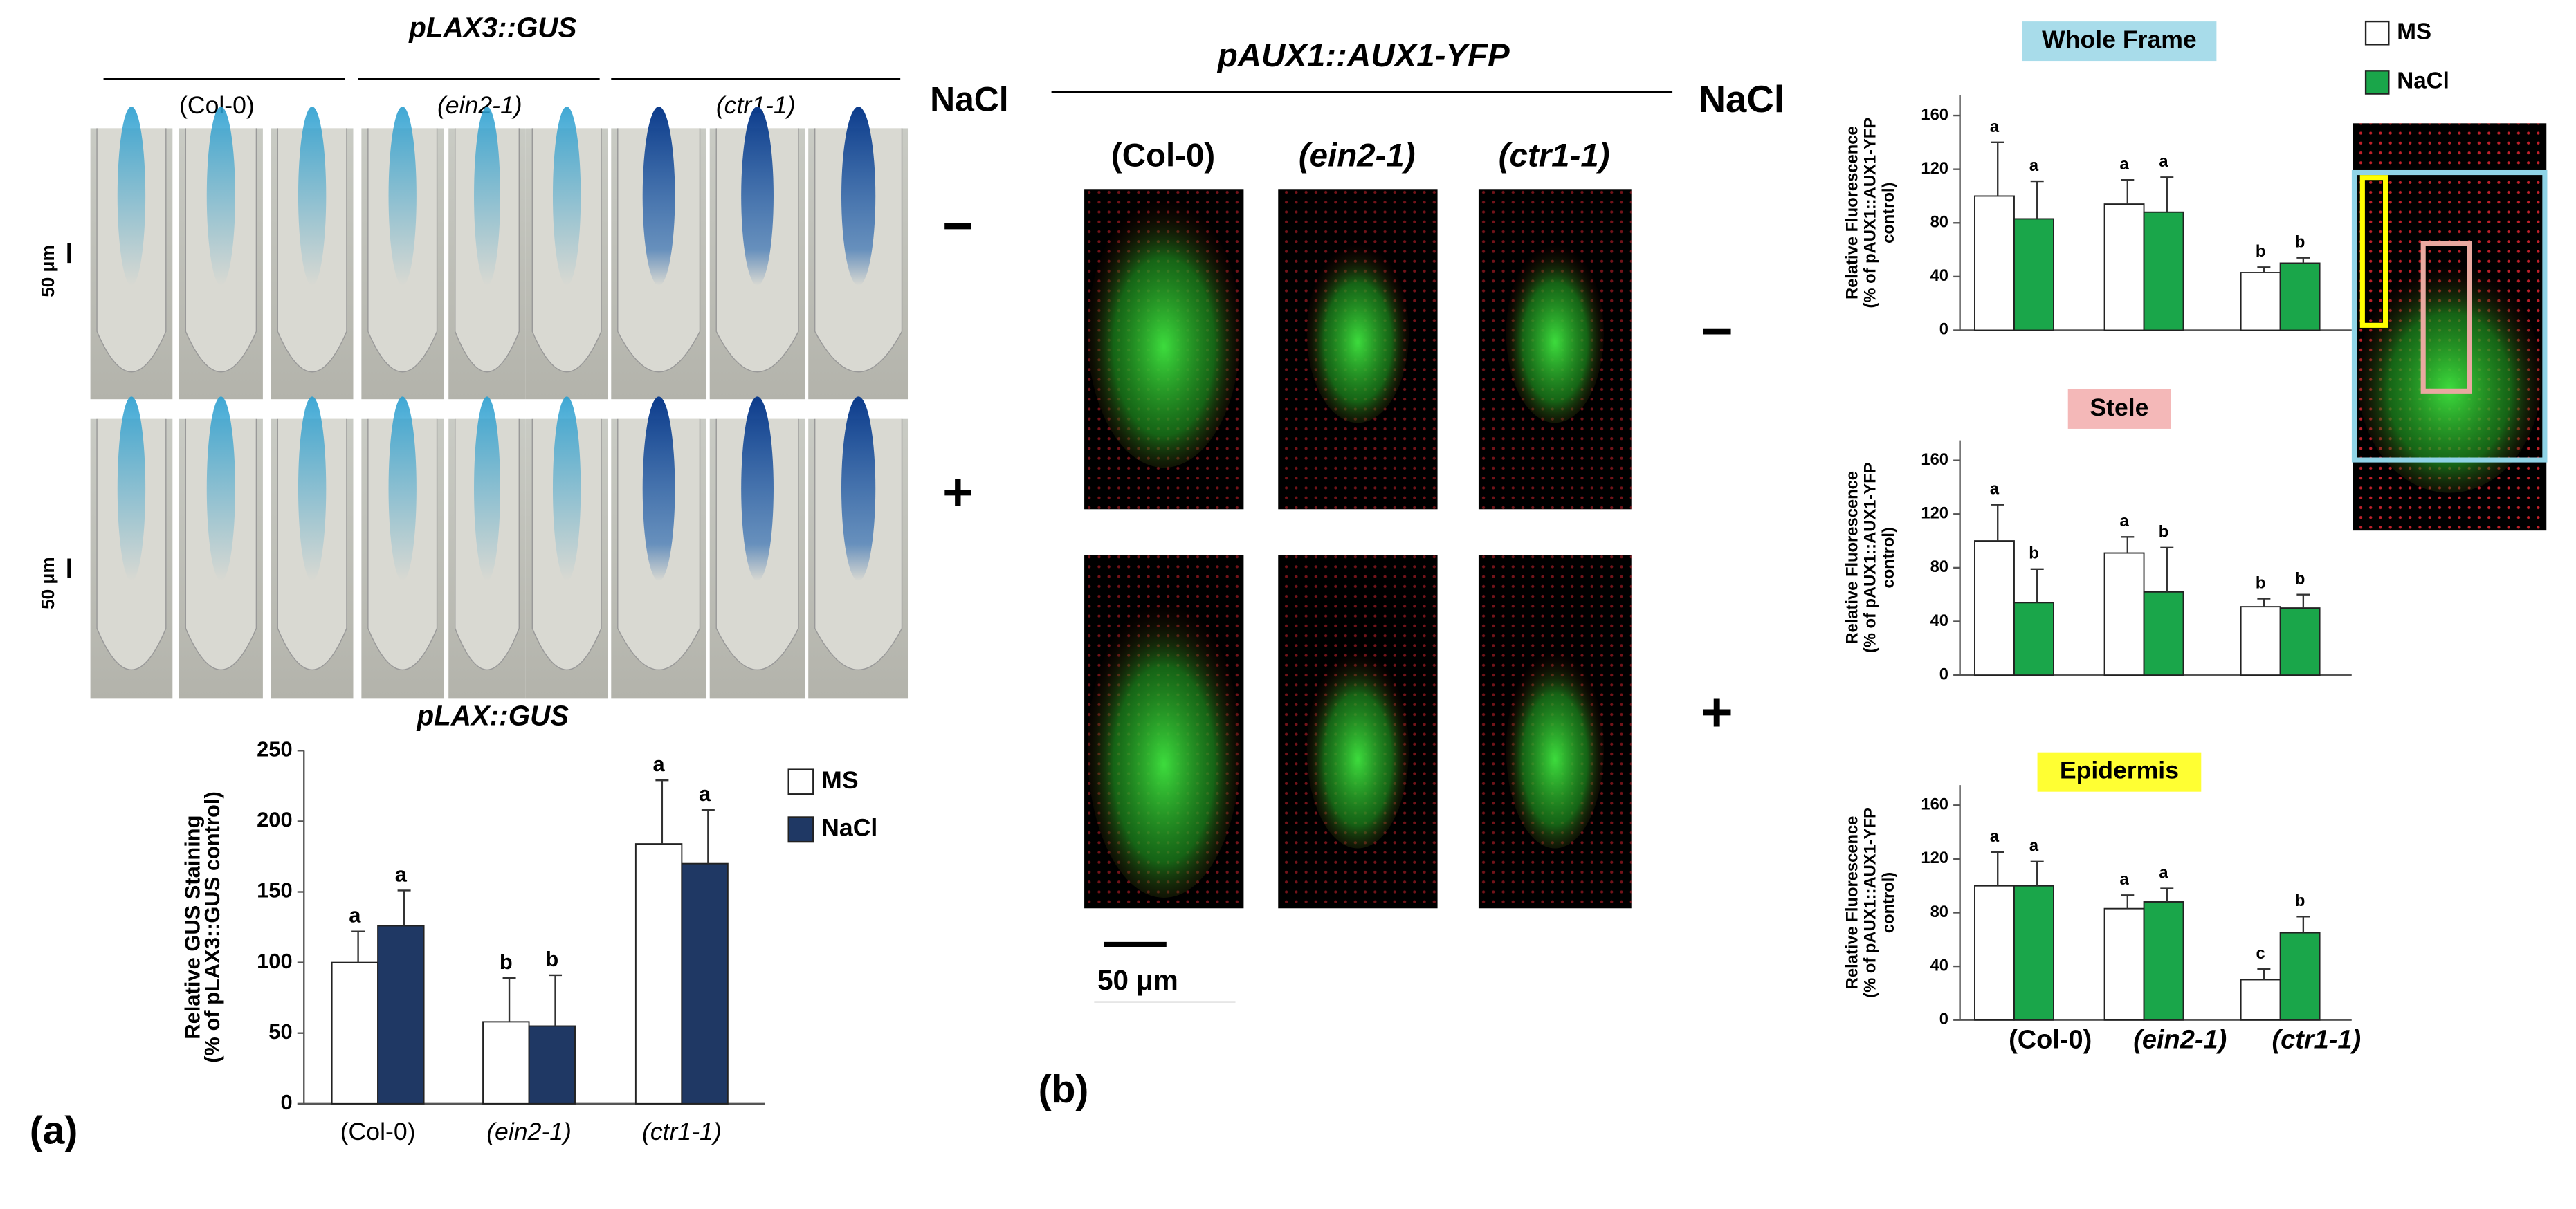 This screenshot has height=1209, width=2576. I want to click on y-tick-label: 150, so click(275, 890).